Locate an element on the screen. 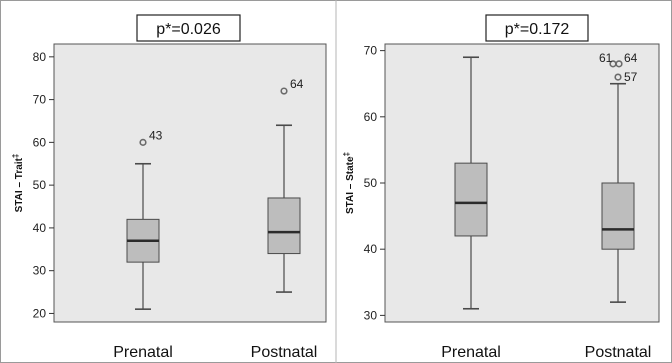 This screenshot has width=672, height=363. p-value-title: p*=0.172 is located at coordinates (537, 29).